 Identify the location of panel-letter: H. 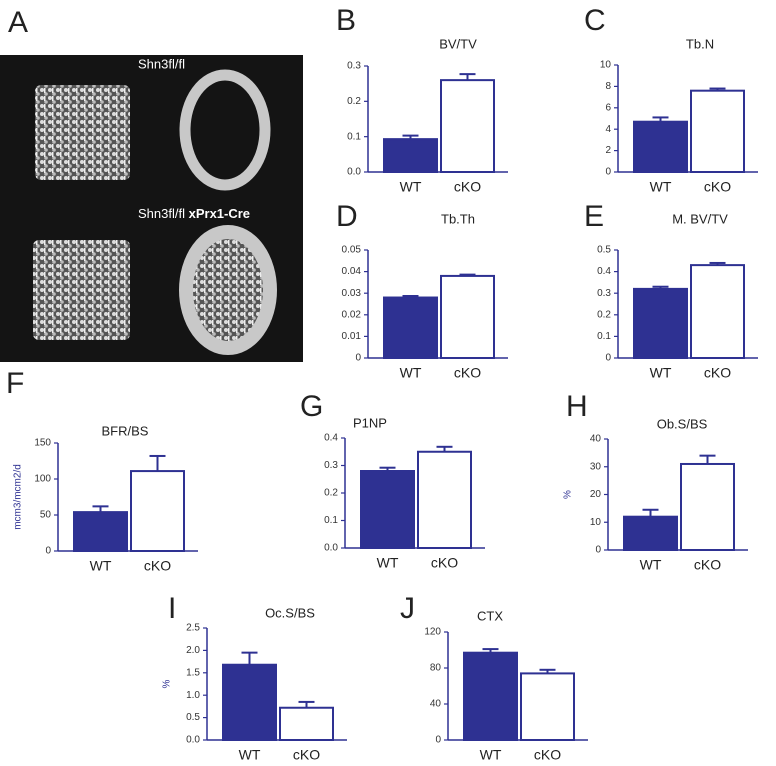
(577, 406).